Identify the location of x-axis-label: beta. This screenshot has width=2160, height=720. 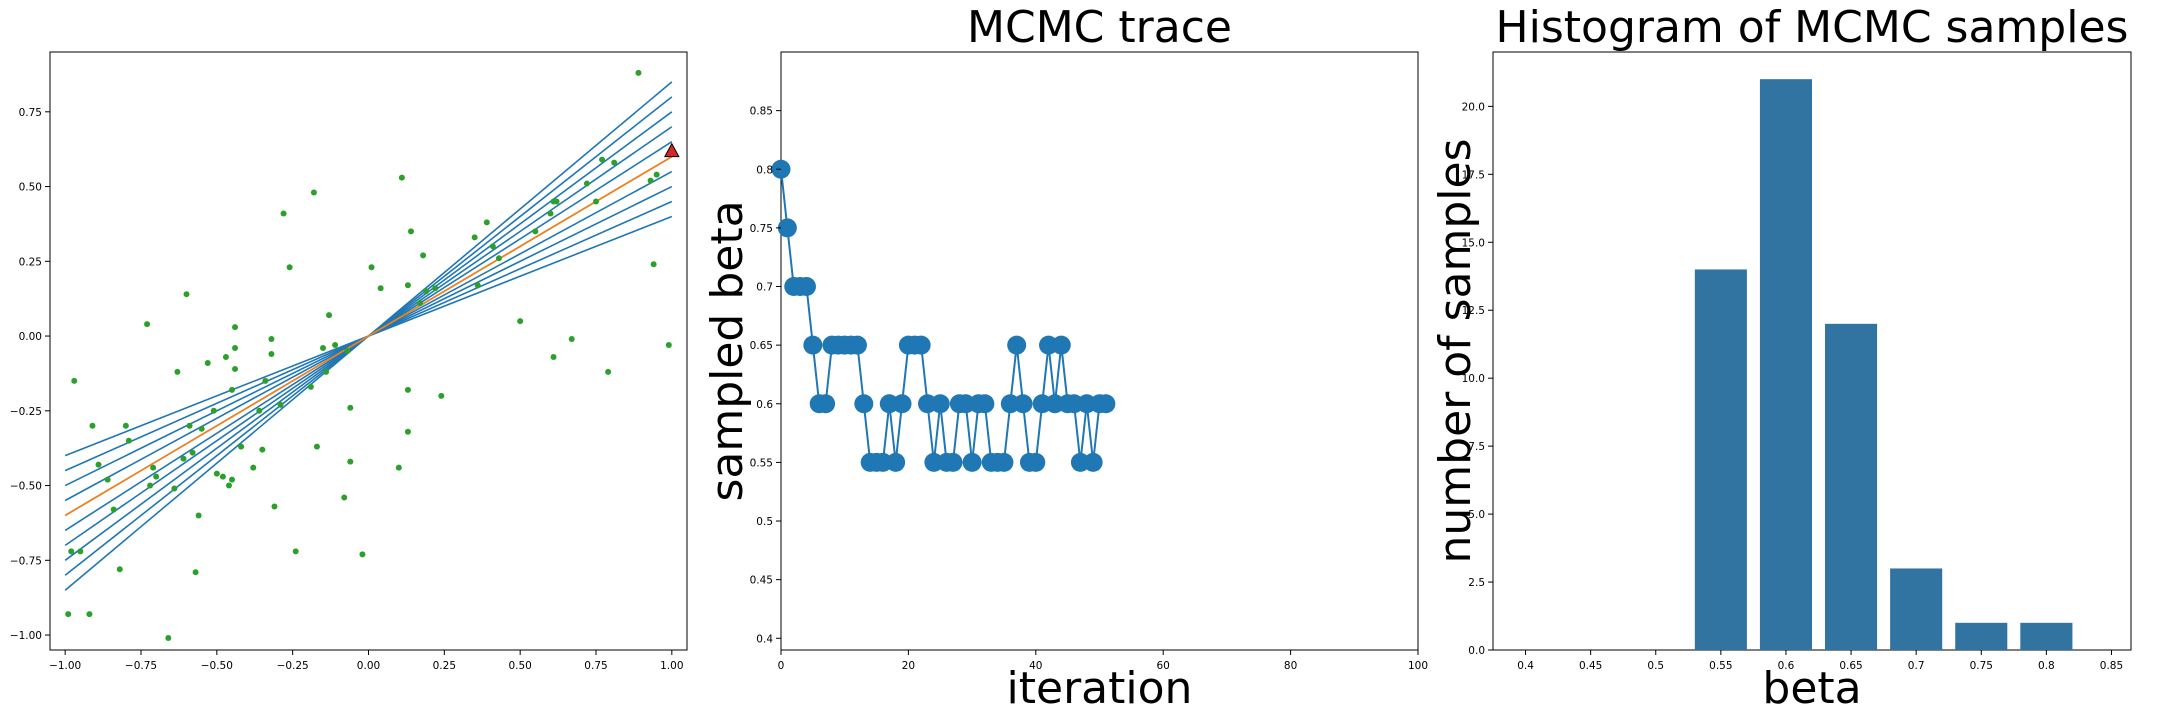
(1811, 688).